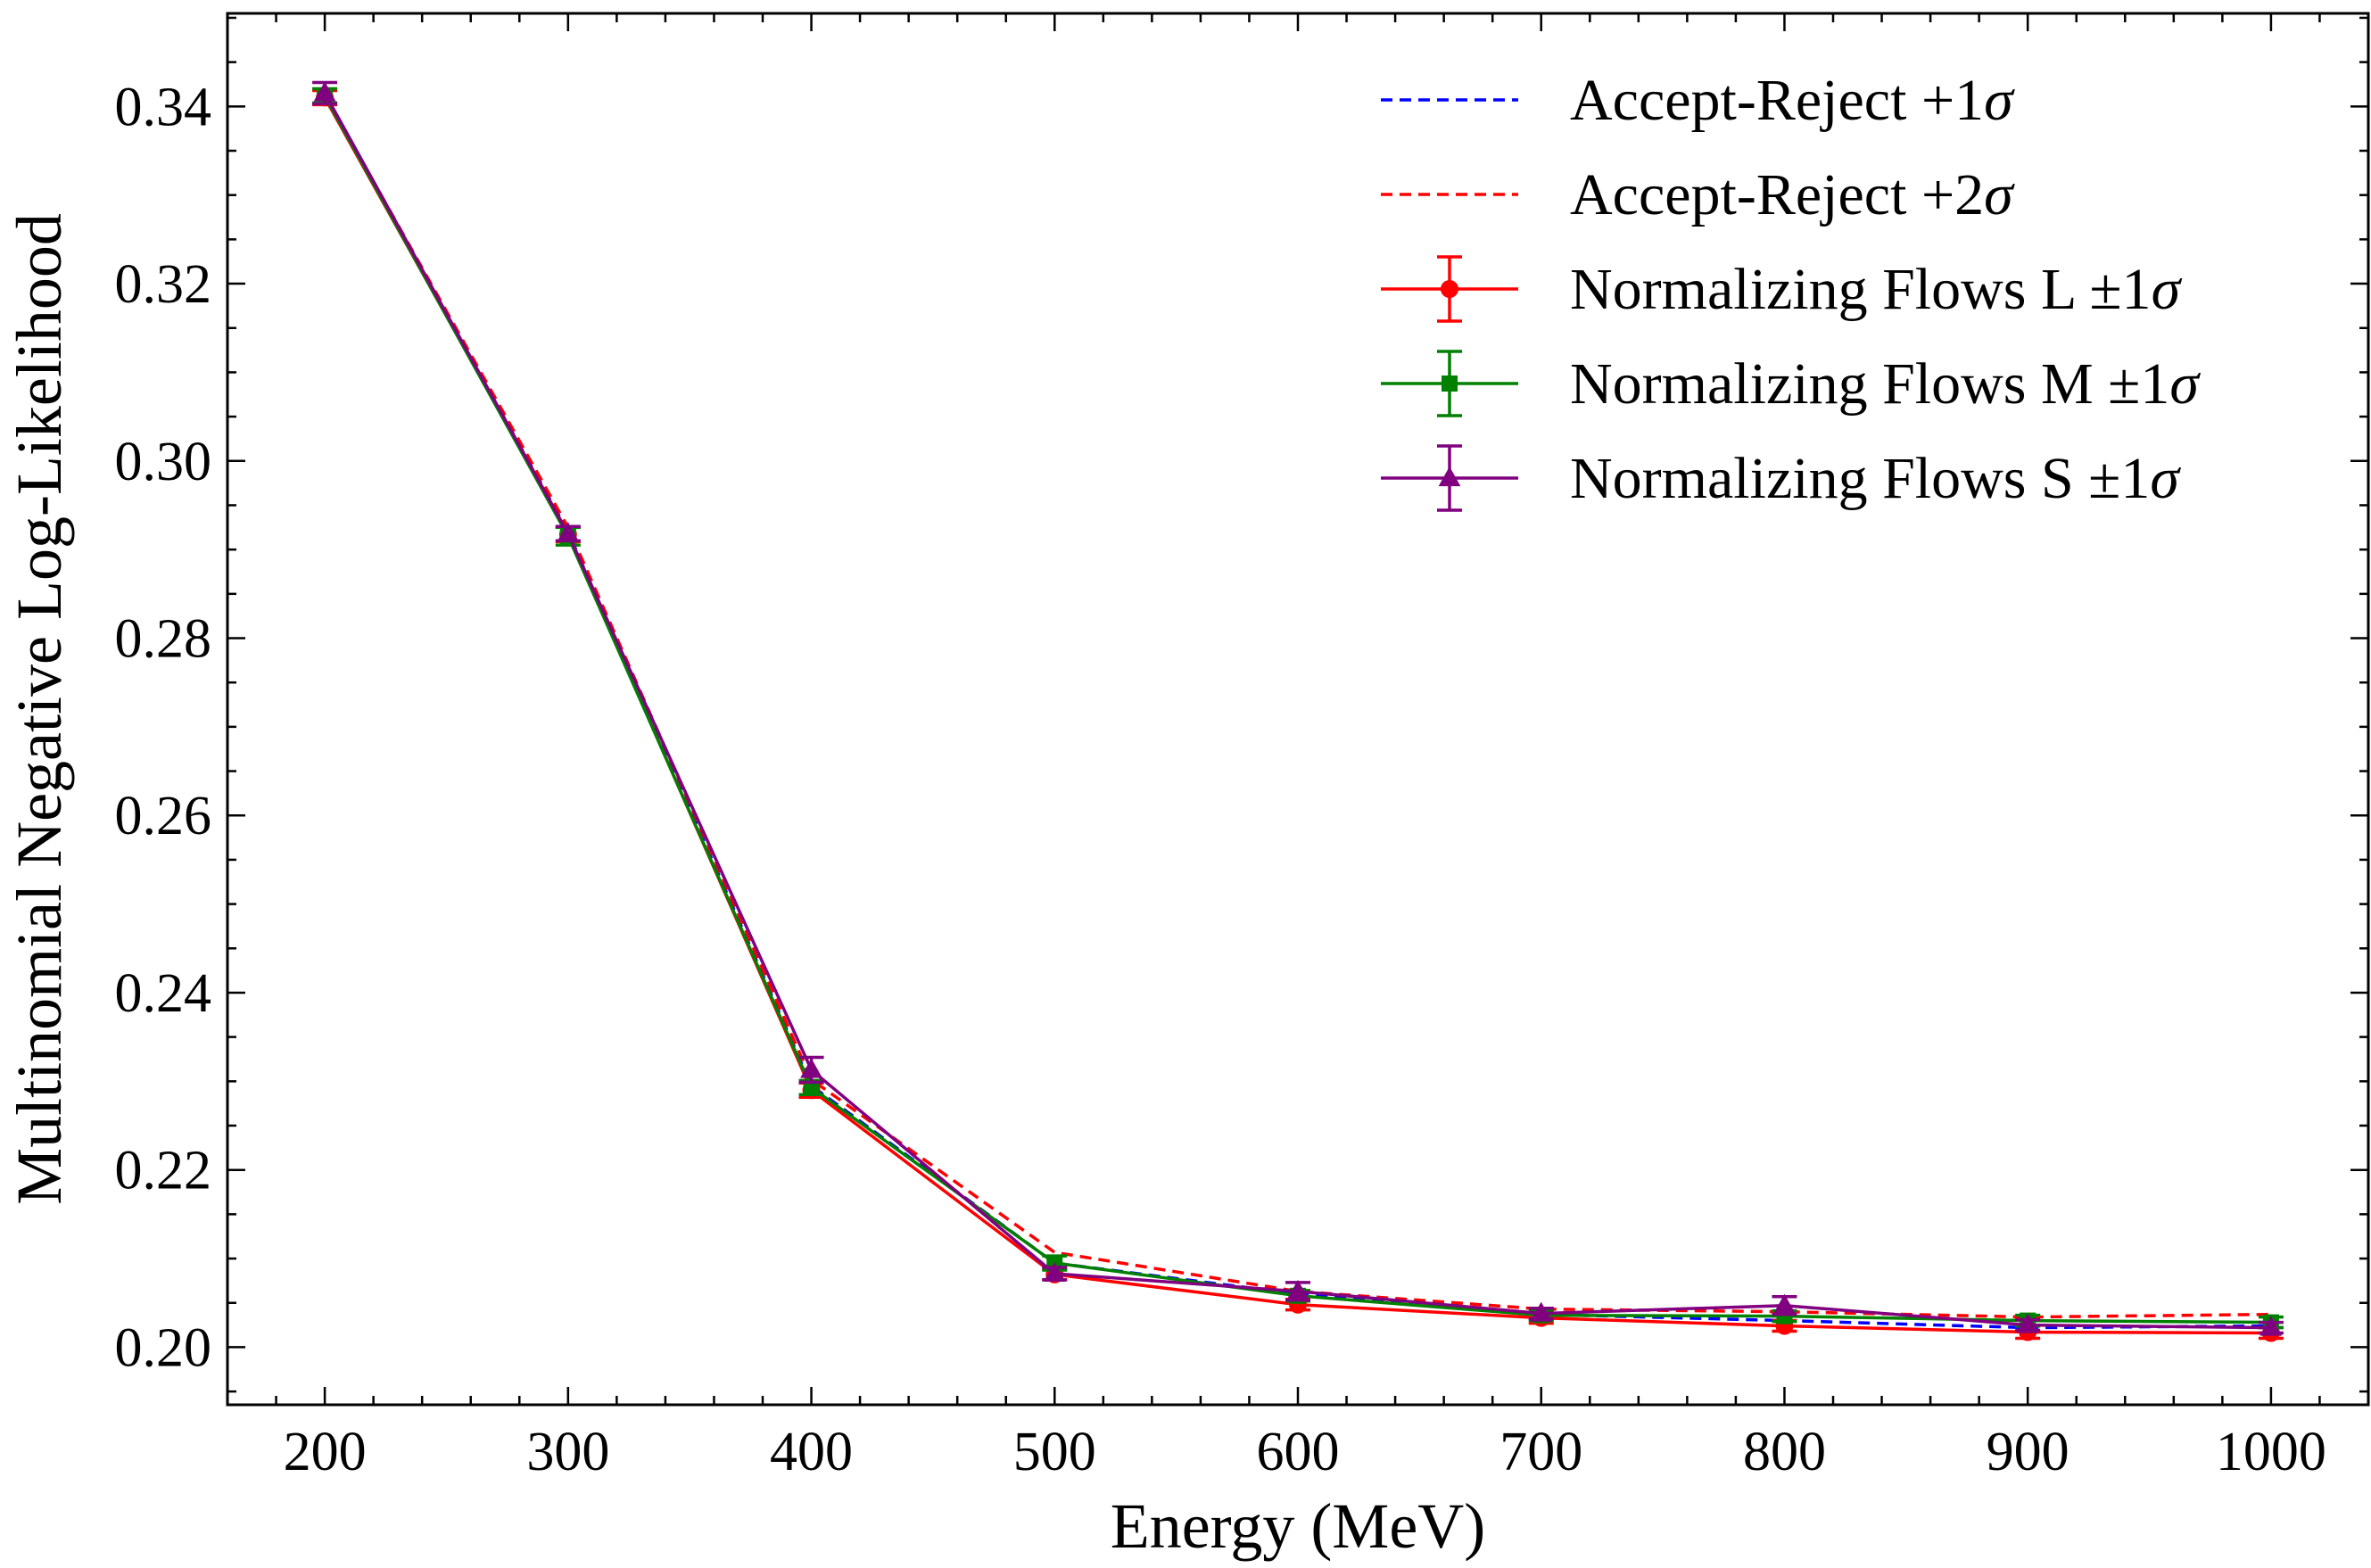 Image resolution: width=2371 pixels, height=1568 pixels. What do you see at coordinates (1777, 100) in the screenshot?
I see `legend-label-text: Accept-Reject +1` at bounding box center [1777, 100].